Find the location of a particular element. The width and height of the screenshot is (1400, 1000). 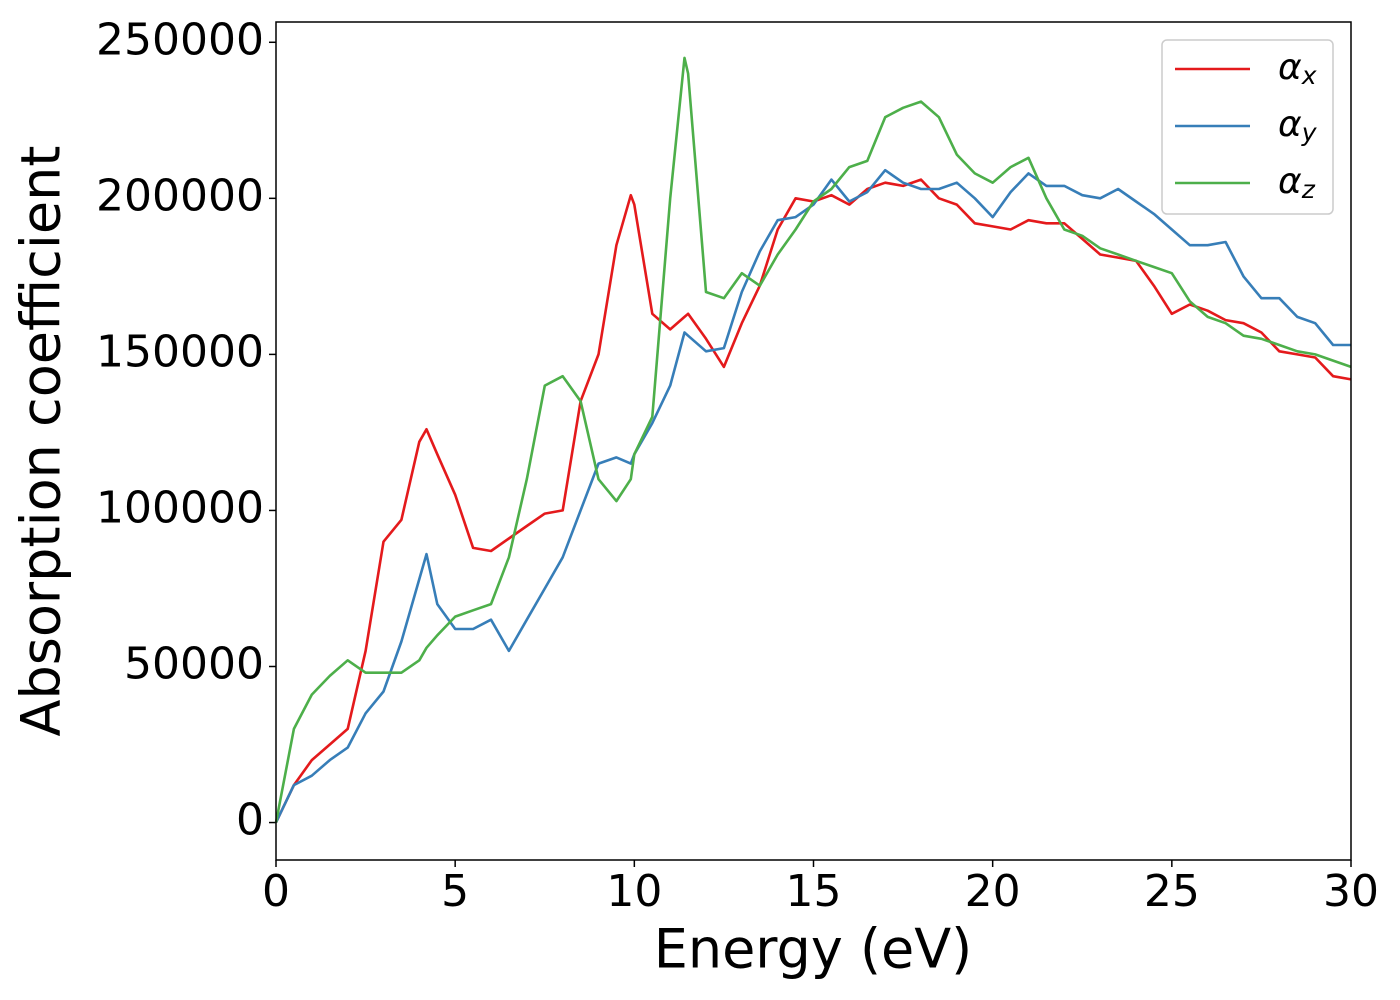

x-tick-label: 30 is located at coordinates (1351, 891).